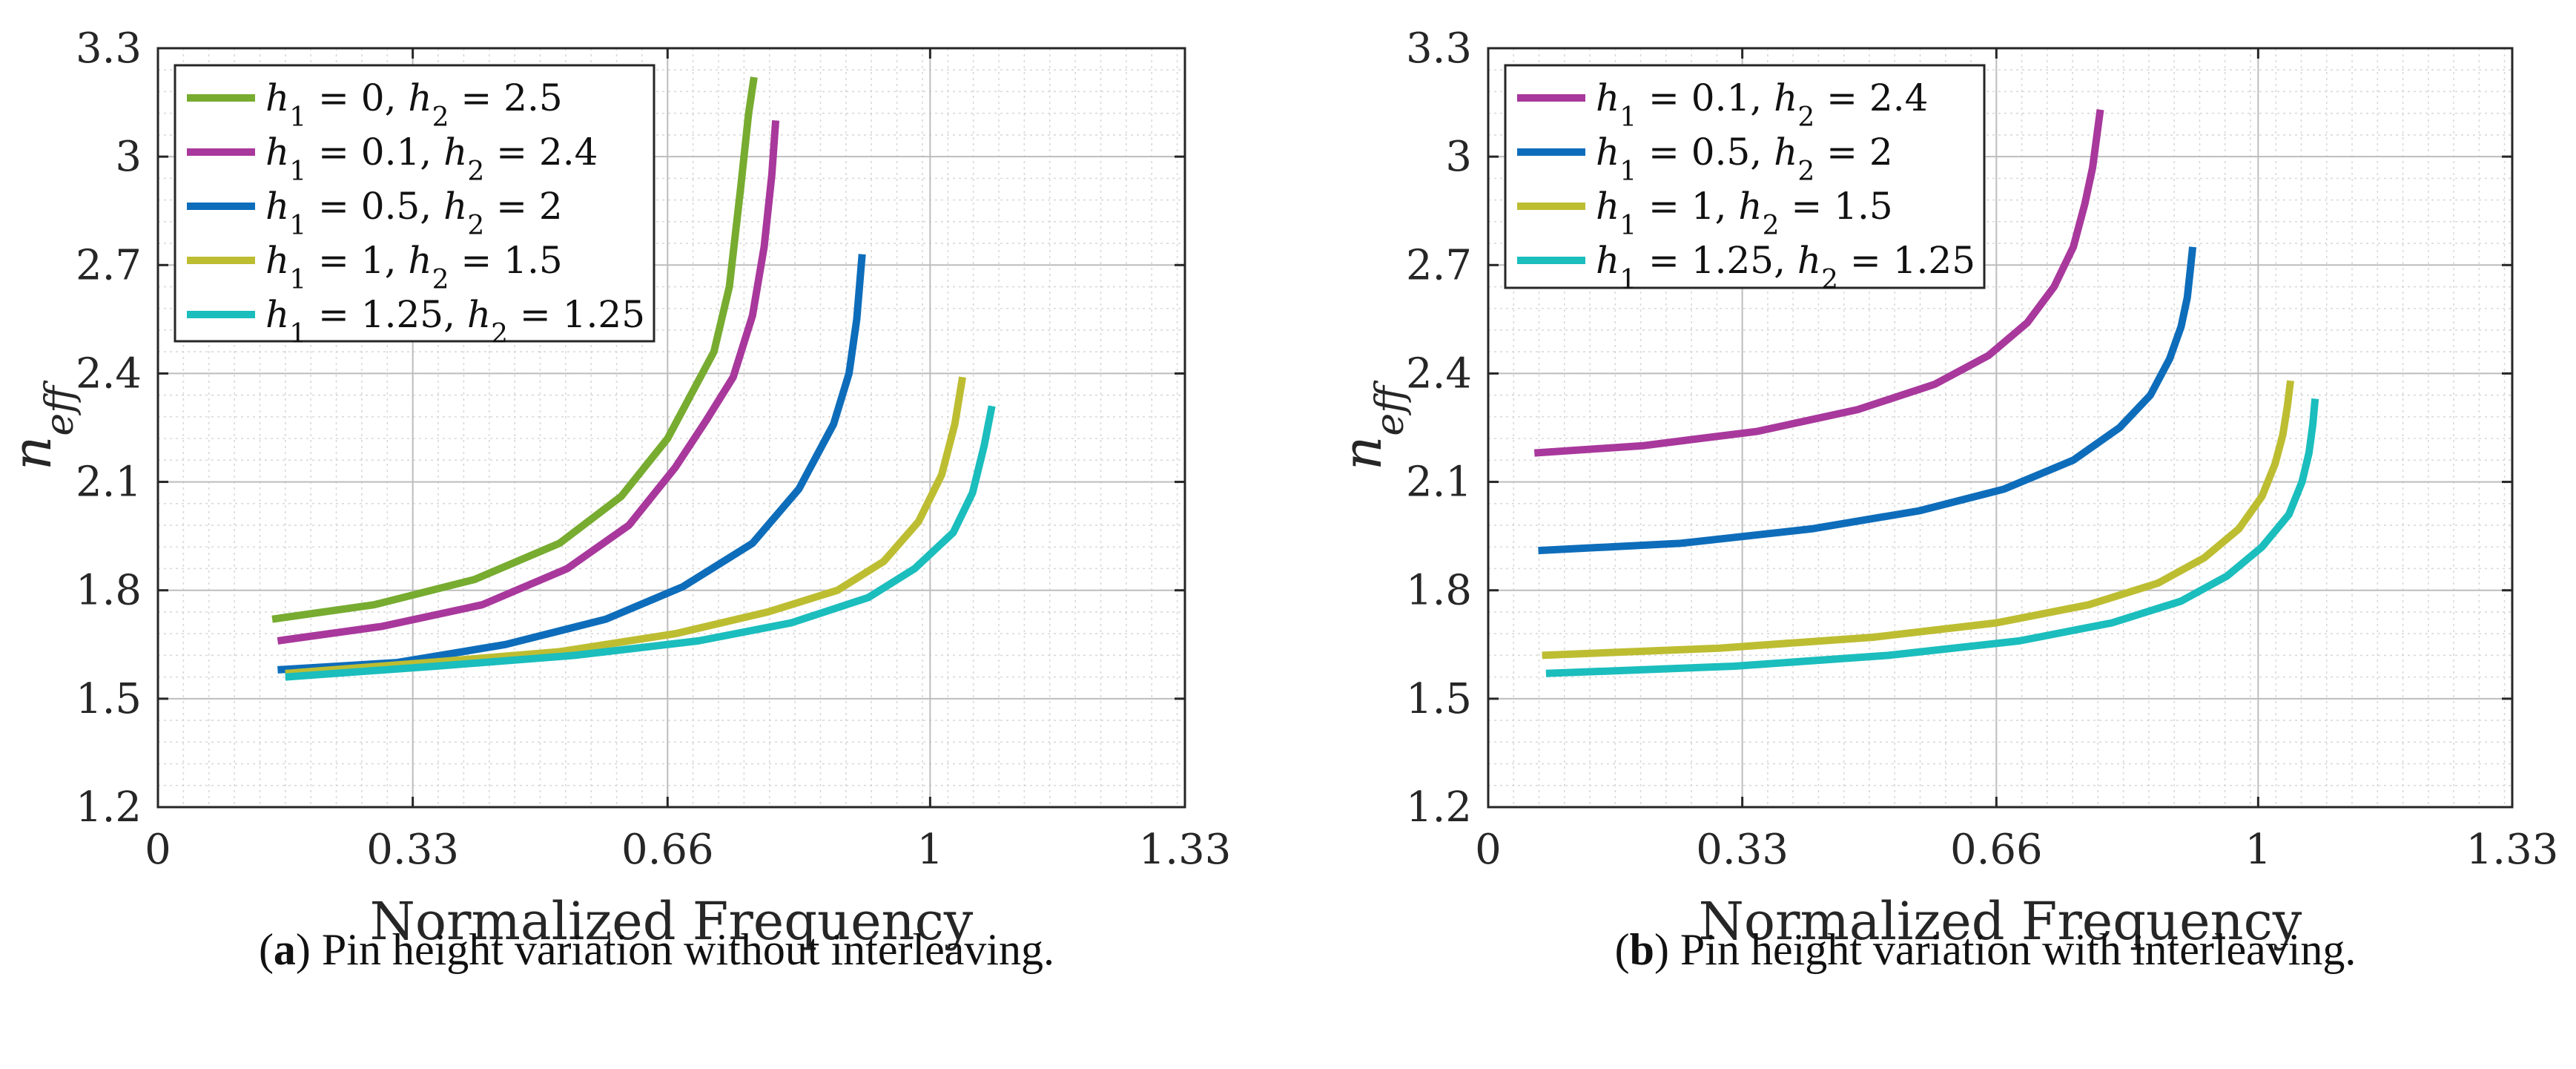 The image size is (2576, 1069). I want to click on legend-box, so click(1745, 177).